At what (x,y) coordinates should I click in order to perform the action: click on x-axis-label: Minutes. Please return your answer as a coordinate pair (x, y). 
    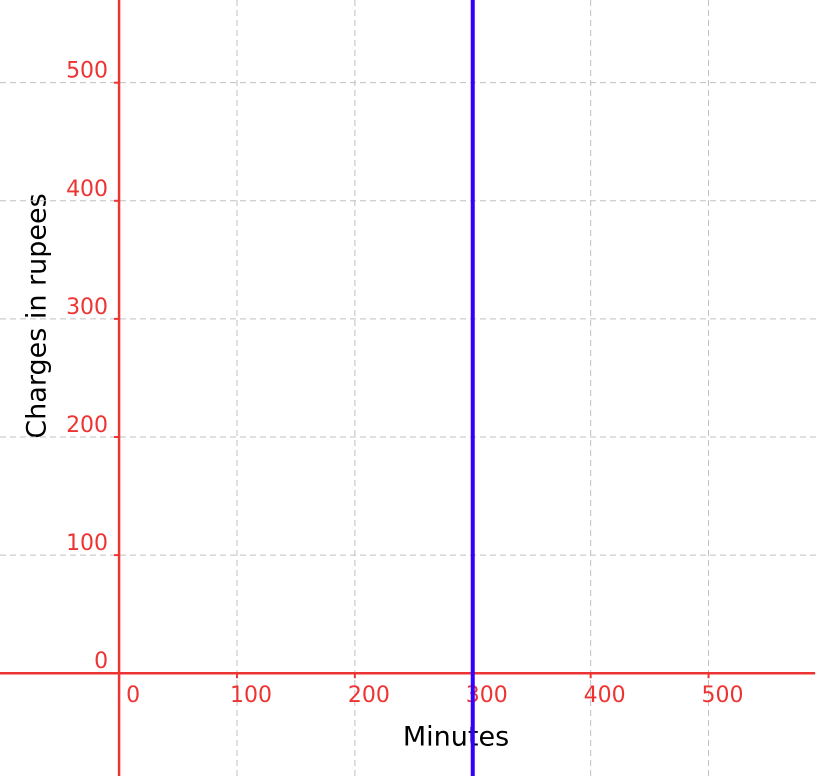
    Looking at the image, I should click on (456, 737).